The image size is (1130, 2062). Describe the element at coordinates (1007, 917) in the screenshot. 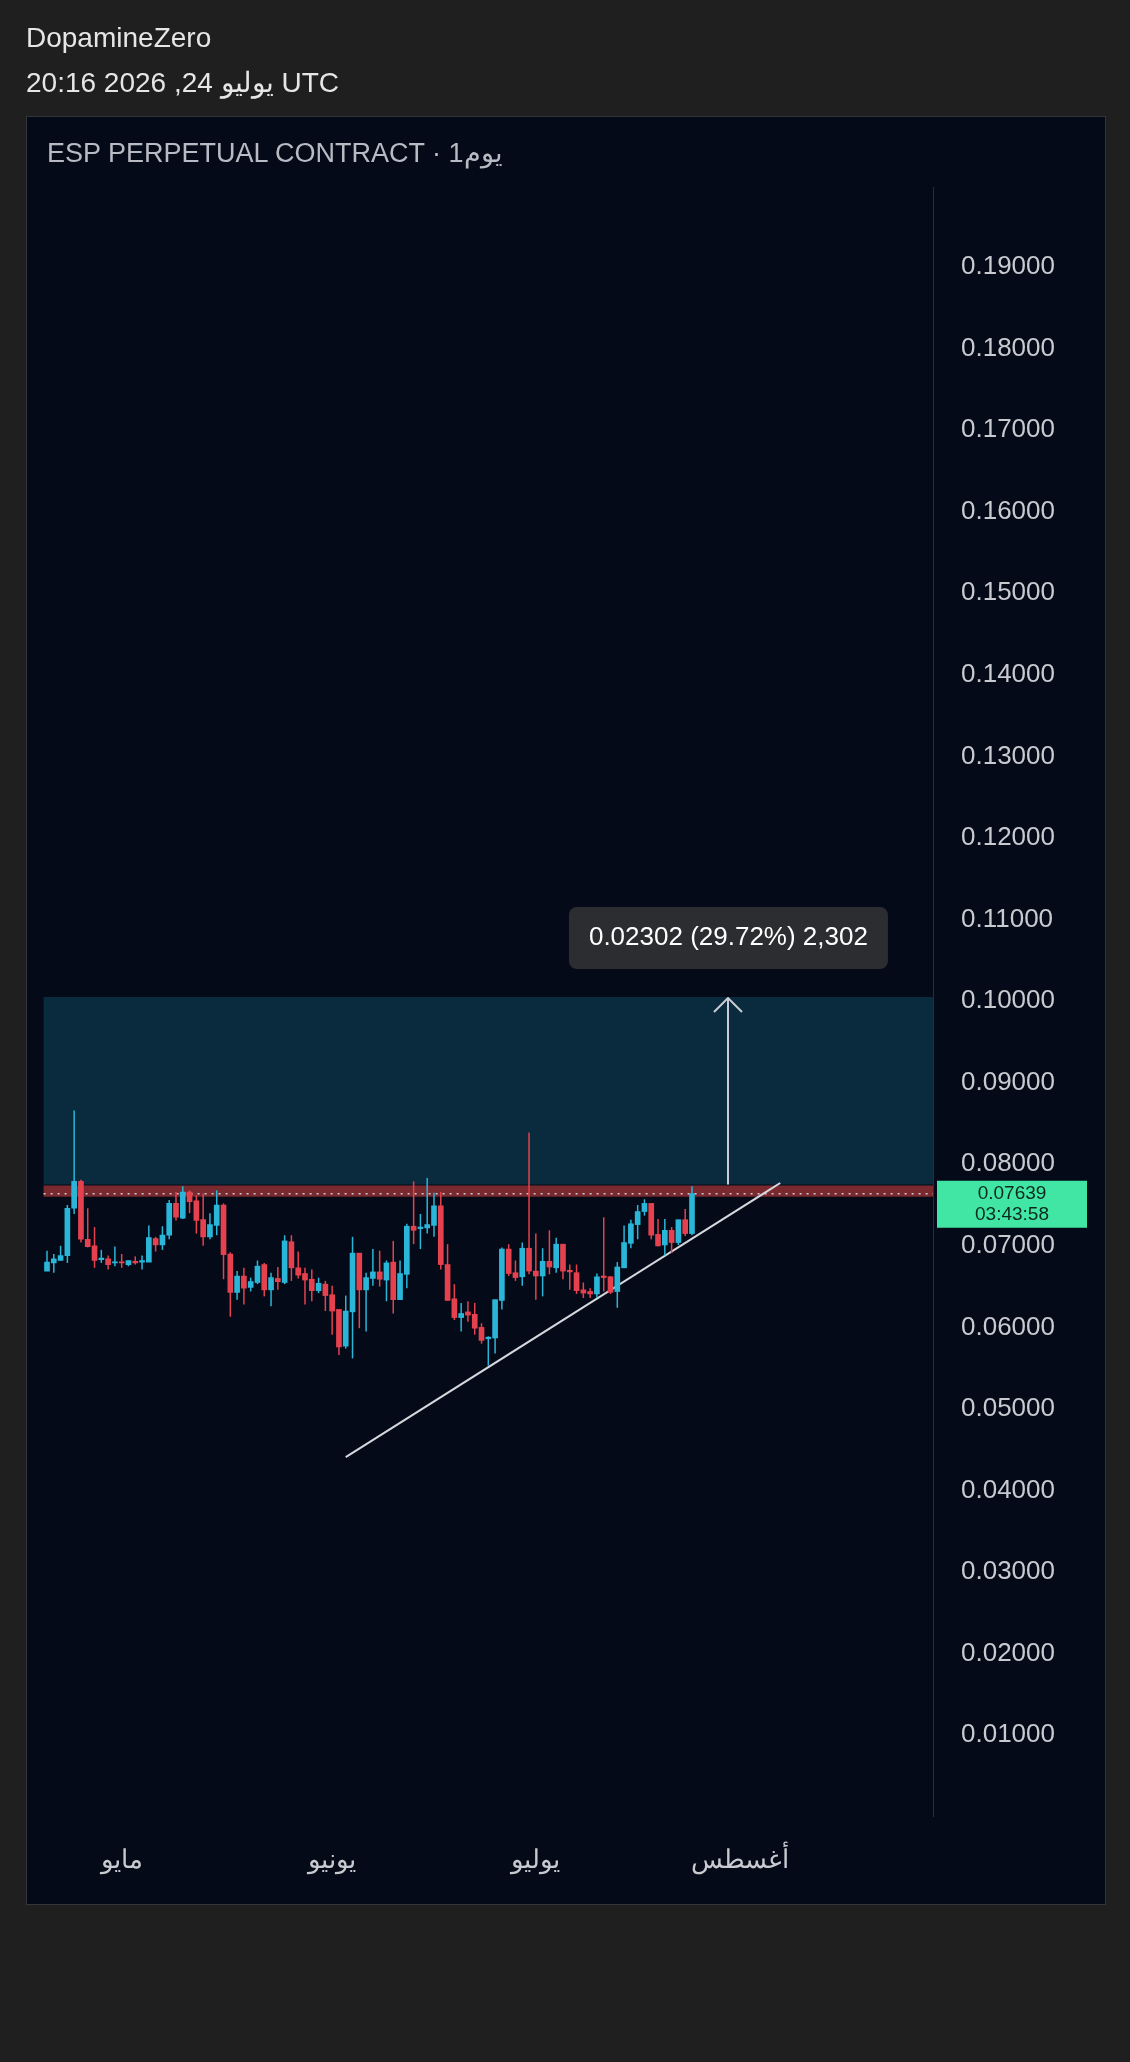

I see `y-tick-label: 0.11000` at that location.